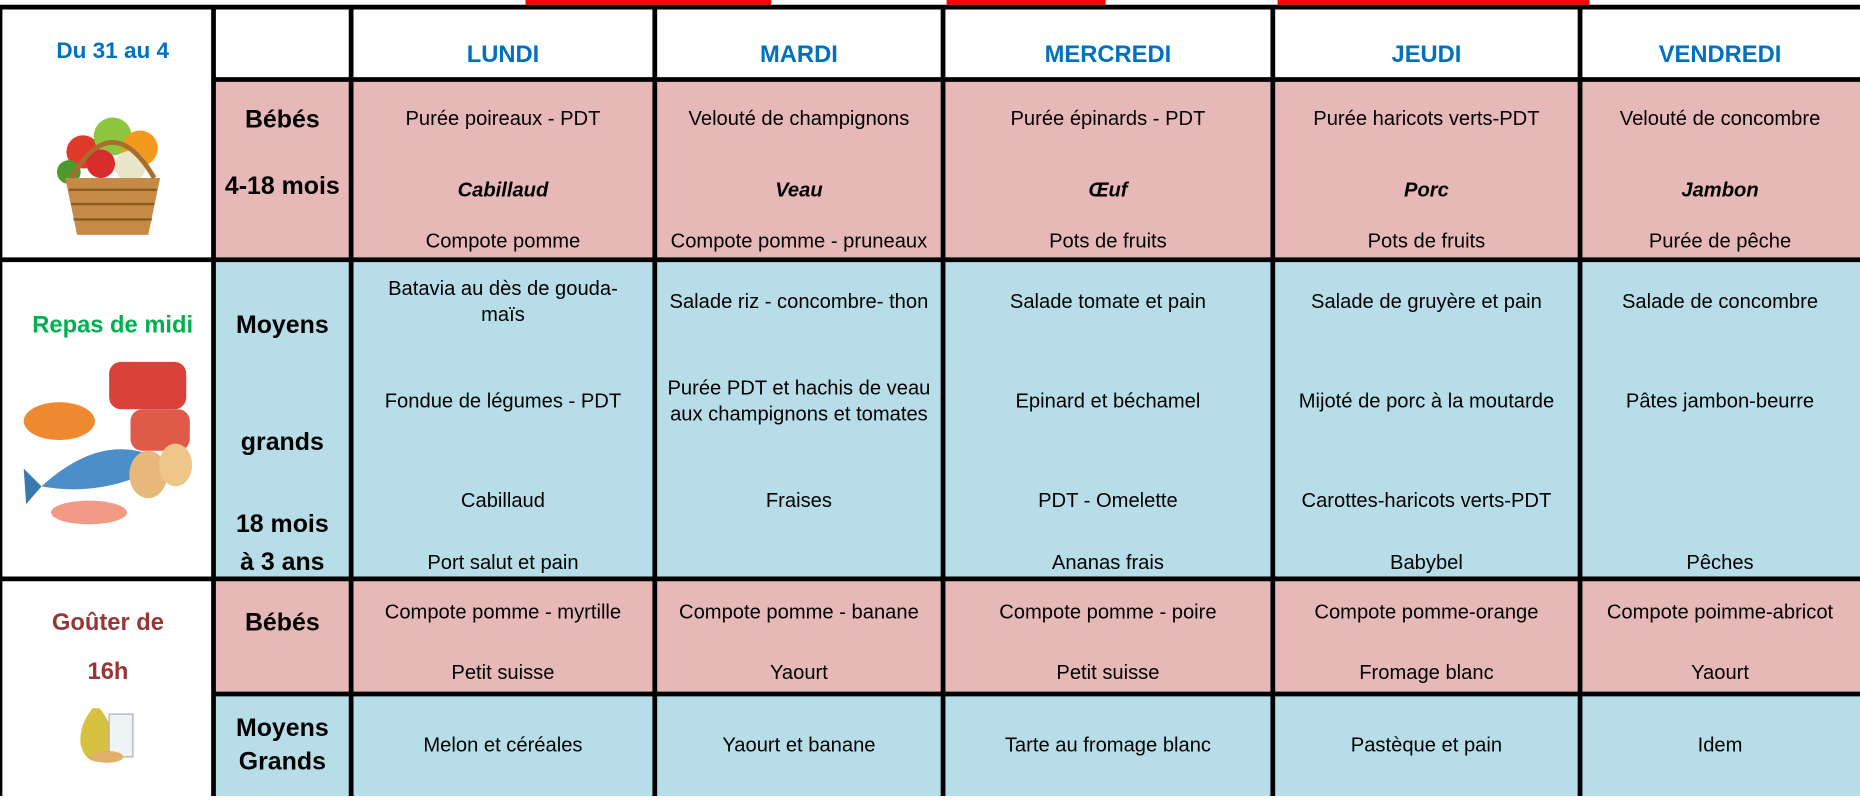 The height and width of the screenshot is (801, 1860). Describe the element at coordinates (1427, 501) in the screenshot. I see `menu-item: Carottes-haricots verts-PDT` at that location.